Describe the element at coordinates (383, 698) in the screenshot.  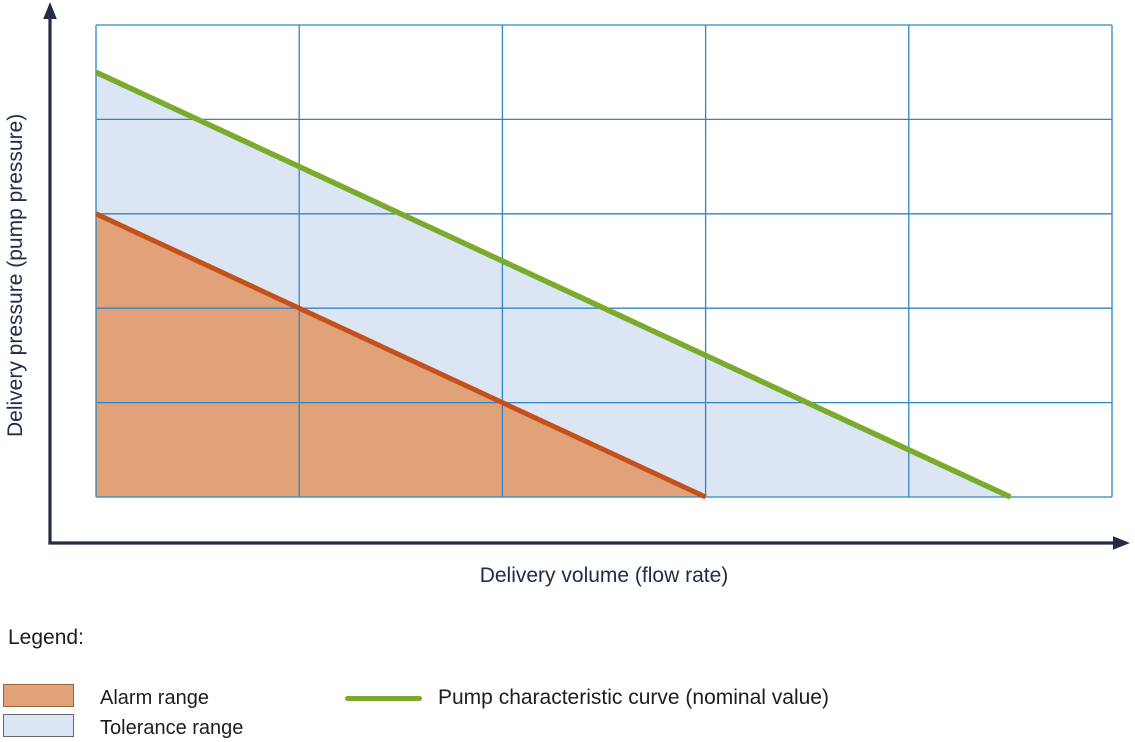
I see `nominal-curve-line-sample` at that location.